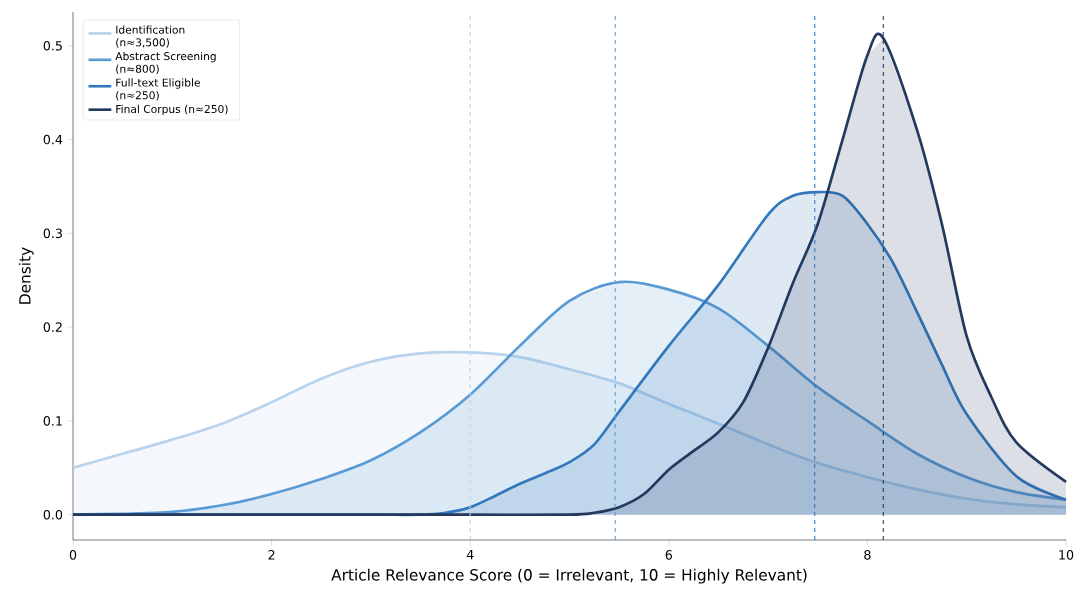 The width and height of the screenshot is (1087, 592). Describe the element at coordinates (271, 555) in the screenshot. I see `x-tick-label: 2` at that location.